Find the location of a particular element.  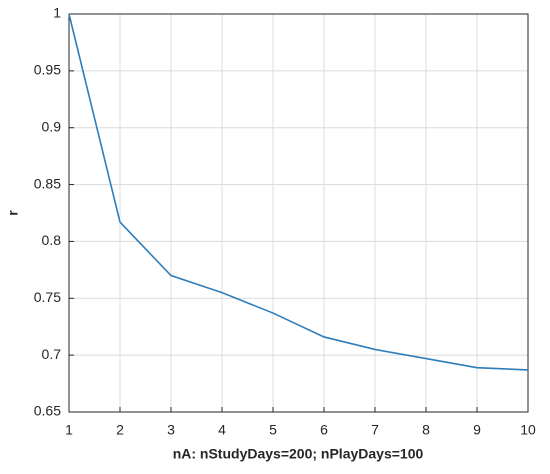

y-tick-label: 1 is located at coordinates (57, 13).